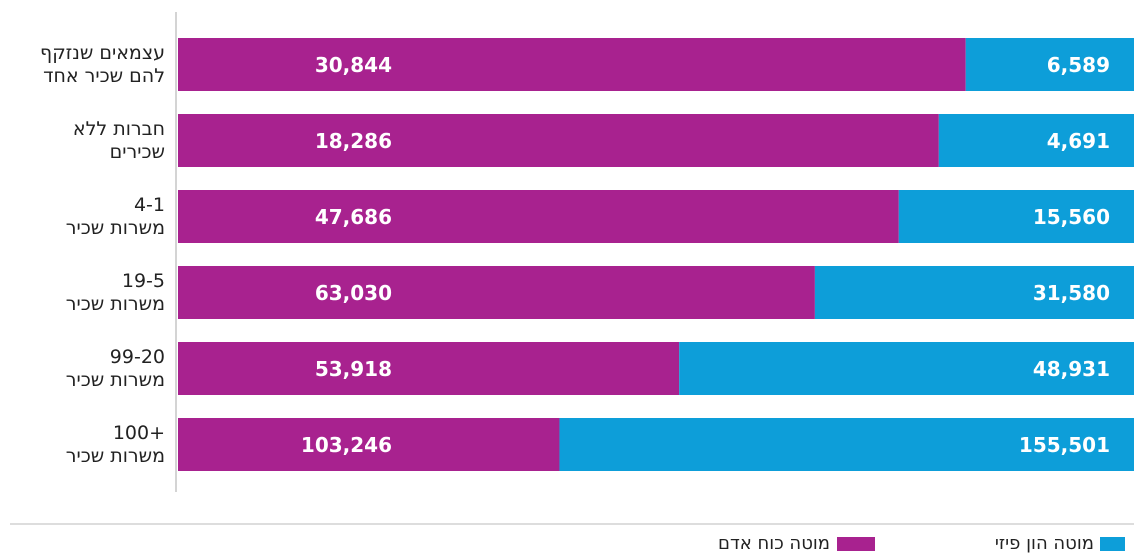 Image resolution: width=1134 pixels, height=556 pixels. Describe the element at coordinates (1078, 64) in the screenshot. I see `value-label: 6,589` at that location.